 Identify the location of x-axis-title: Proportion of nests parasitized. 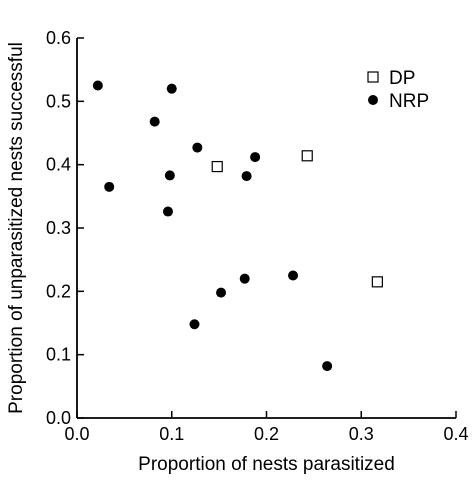
(266, 464).